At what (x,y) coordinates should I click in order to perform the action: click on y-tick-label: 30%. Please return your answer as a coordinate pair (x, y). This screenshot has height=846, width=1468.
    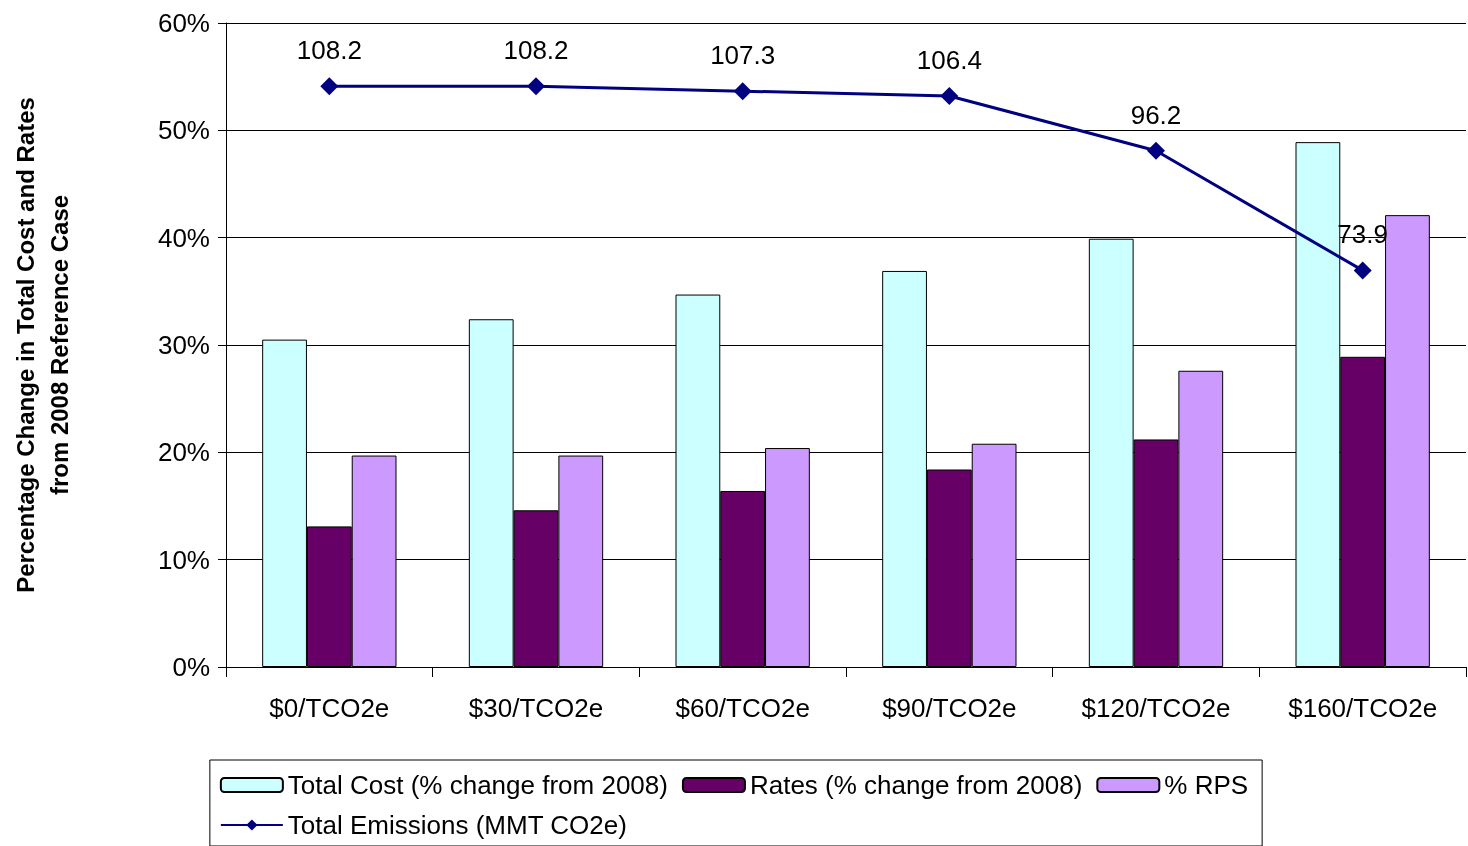
    Looking at the image, I should click on (183, 345).